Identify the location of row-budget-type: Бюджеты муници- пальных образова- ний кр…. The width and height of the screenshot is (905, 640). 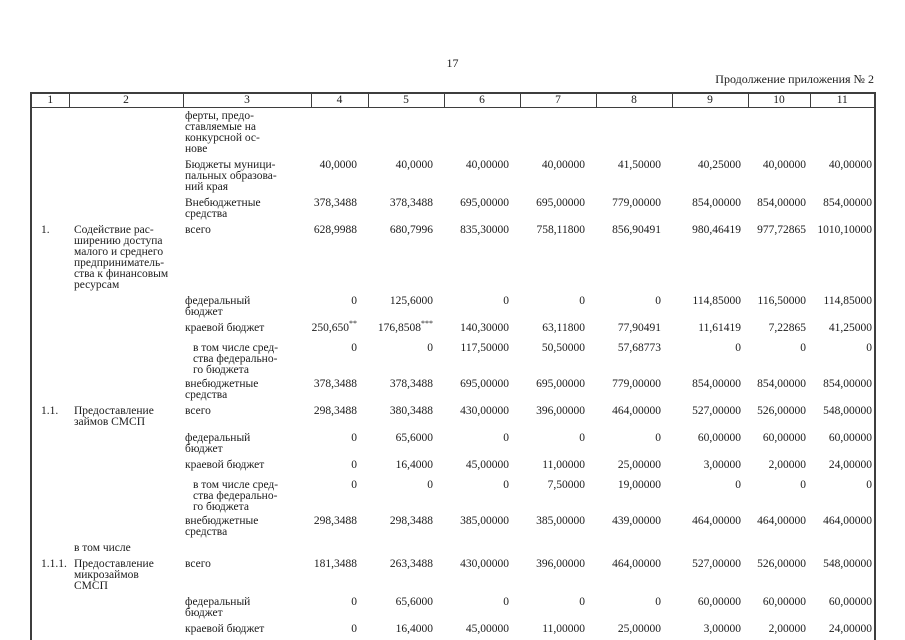
(231, 176).